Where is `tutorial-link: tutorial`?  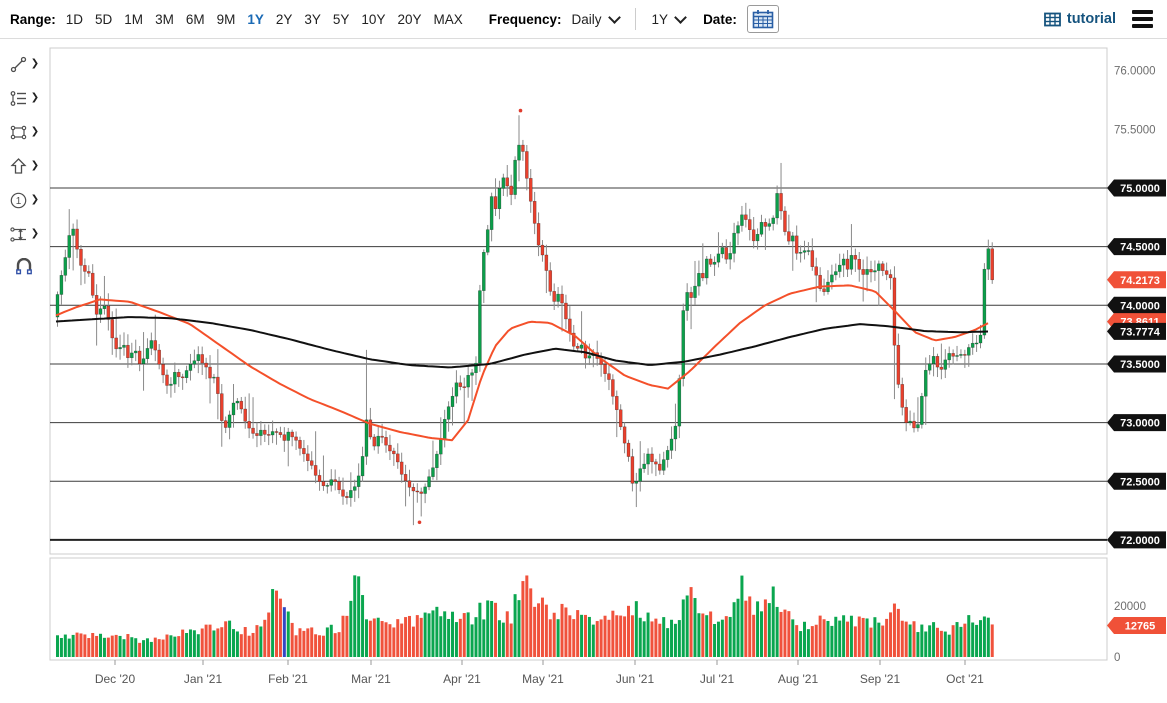
tutorial-link: tutorial is located at coordinates (1079, 19).